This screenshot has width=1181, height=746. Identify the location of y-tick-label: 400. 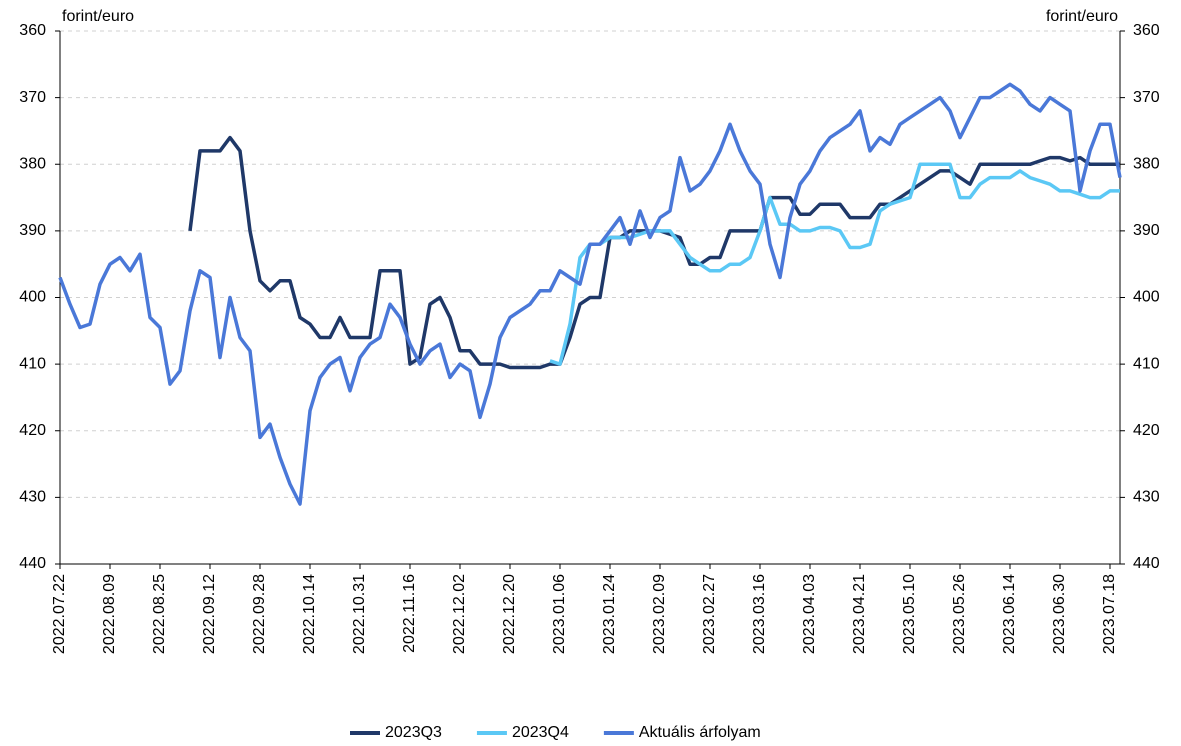
(32, 297).